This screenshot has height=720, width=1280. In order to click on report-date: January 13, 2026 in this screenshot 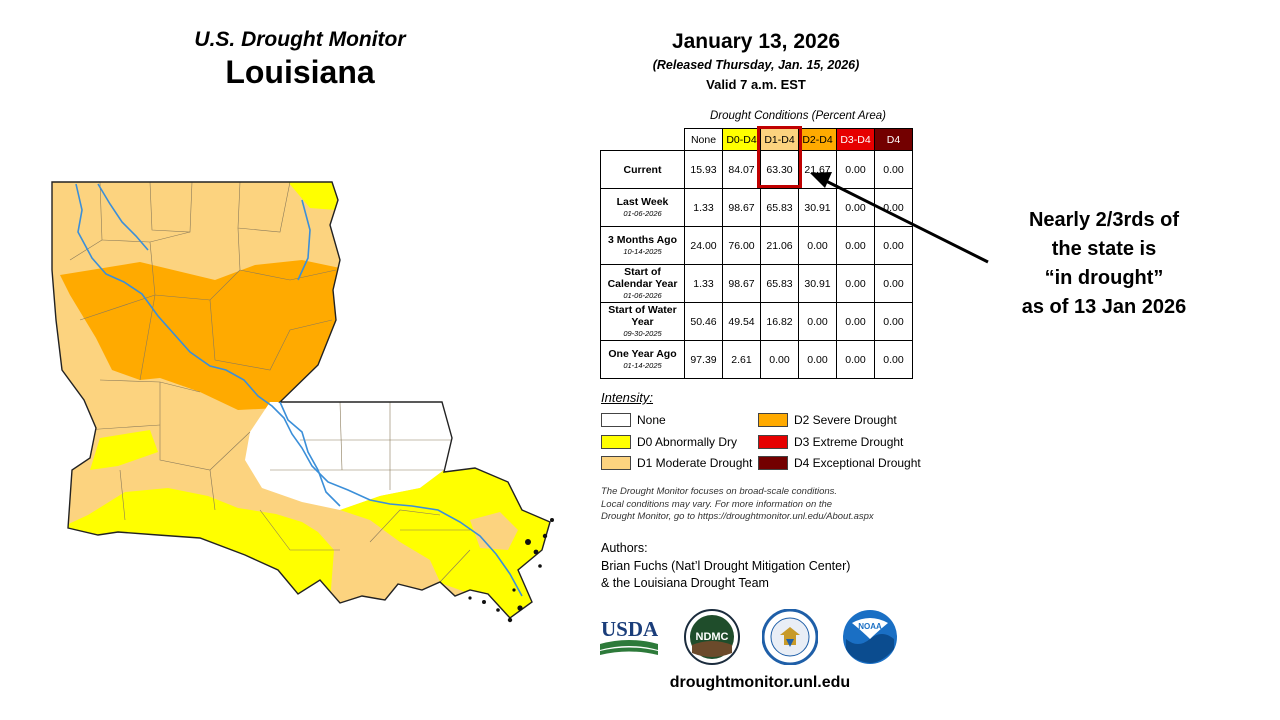, I will do `click(756, 41)`.